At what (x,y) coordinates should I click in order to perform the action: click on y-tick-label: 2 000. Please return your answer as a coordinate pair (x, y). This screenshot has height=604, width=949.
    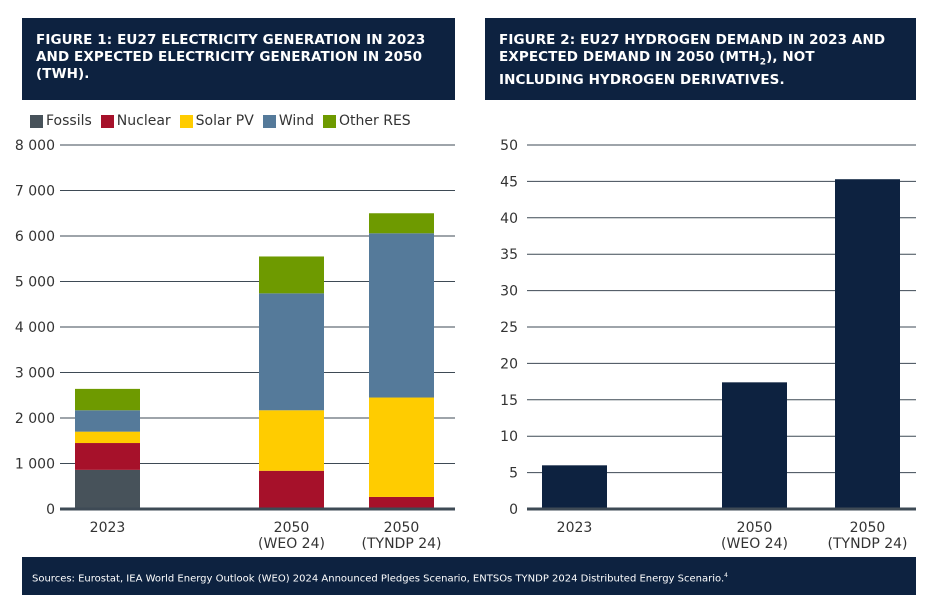
    Looking at the image, I should click on (35, 419).